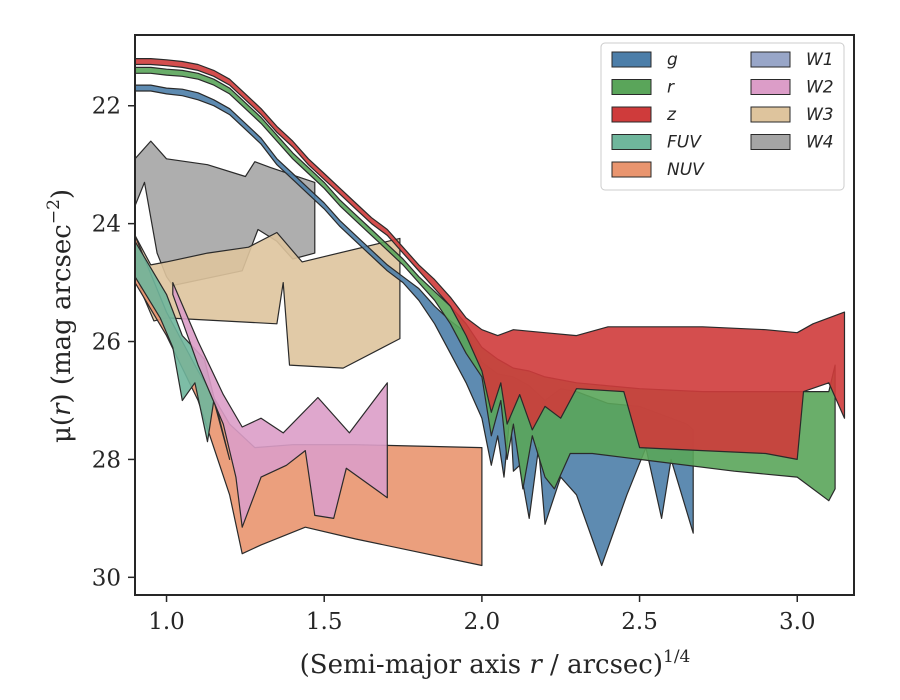  I want to click on x-axis-label-part-3: / arcsec), so click(602, 665).